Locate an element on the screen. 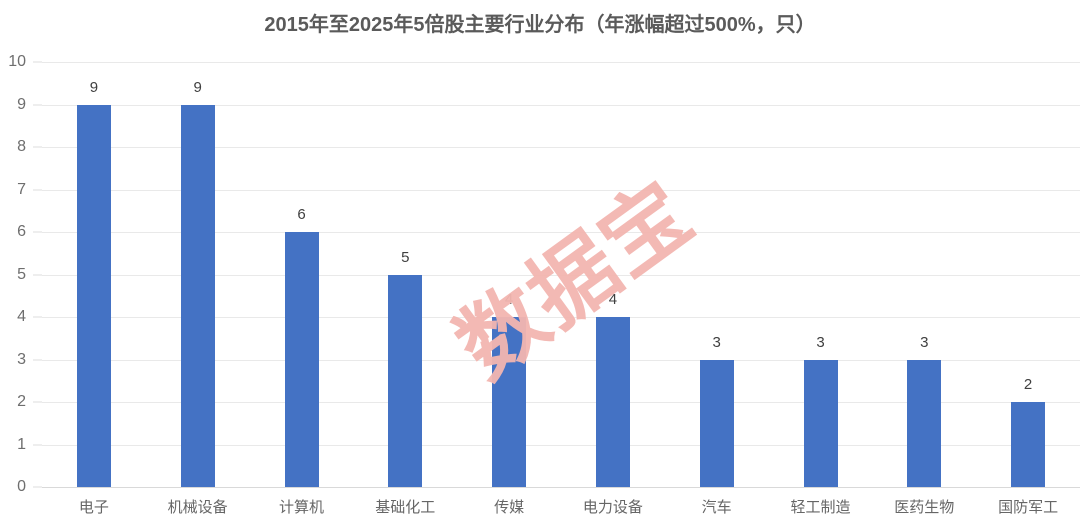  y-tick-label: 6 is located at coordinates (21, 231).